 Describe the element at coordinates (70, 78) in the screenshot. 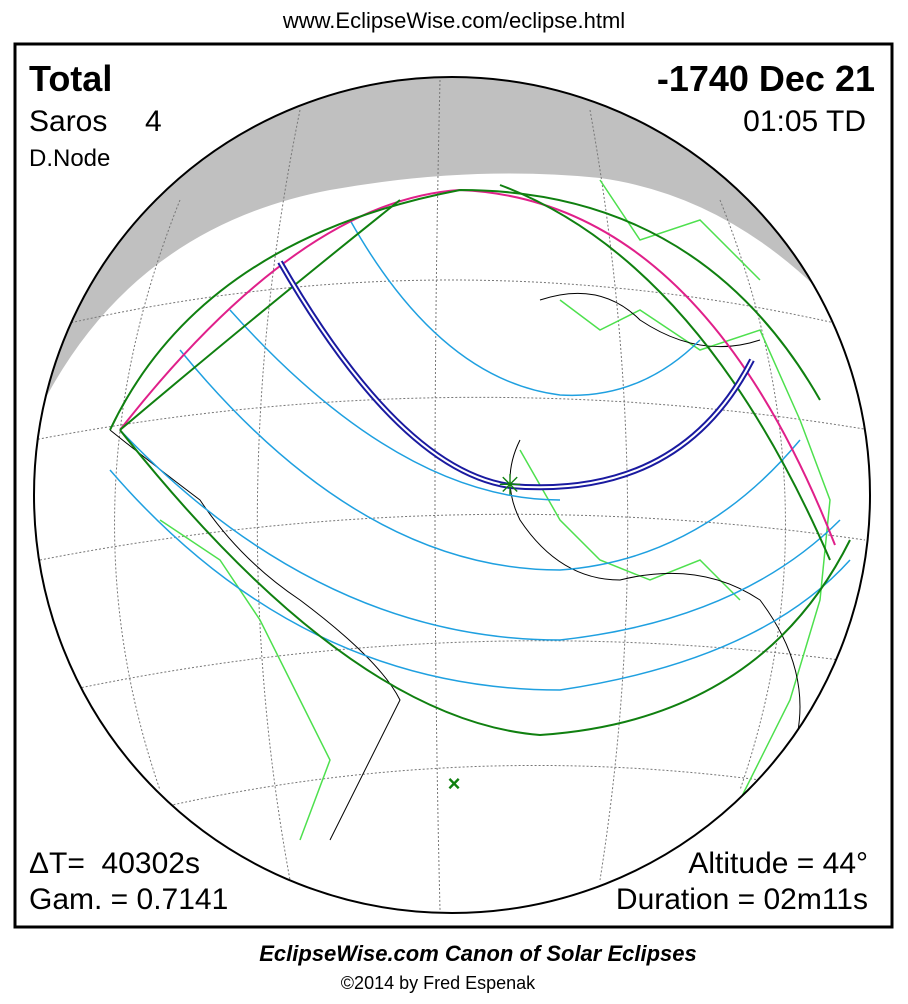

I see `eclipse-type: Total` at that location.